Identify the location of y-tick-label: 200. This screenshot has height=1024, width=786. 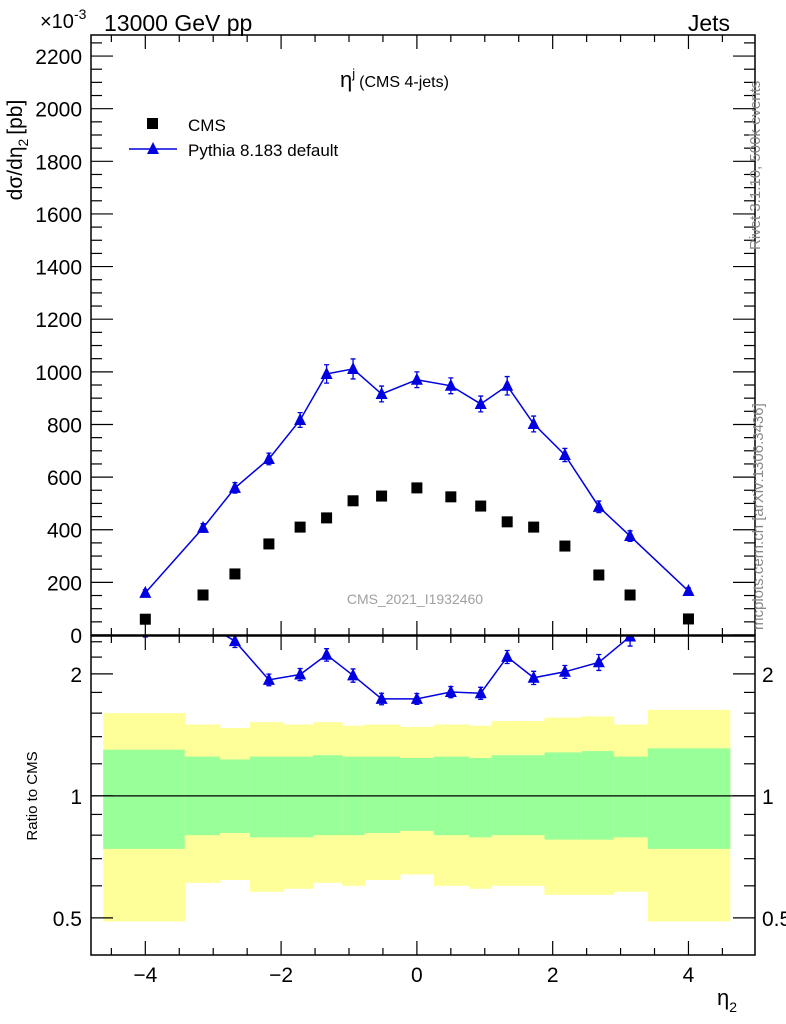
(64, 583).